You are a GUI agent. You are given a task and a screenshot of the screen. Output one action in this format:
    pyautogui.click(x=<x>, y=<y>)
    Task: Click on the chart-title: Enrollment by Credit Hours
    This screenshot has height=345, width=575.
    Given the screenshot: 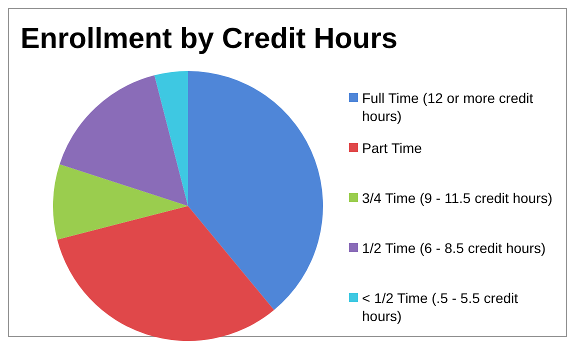 What is the action you would take?
    pyautogui.click(x=209, y=39)
    